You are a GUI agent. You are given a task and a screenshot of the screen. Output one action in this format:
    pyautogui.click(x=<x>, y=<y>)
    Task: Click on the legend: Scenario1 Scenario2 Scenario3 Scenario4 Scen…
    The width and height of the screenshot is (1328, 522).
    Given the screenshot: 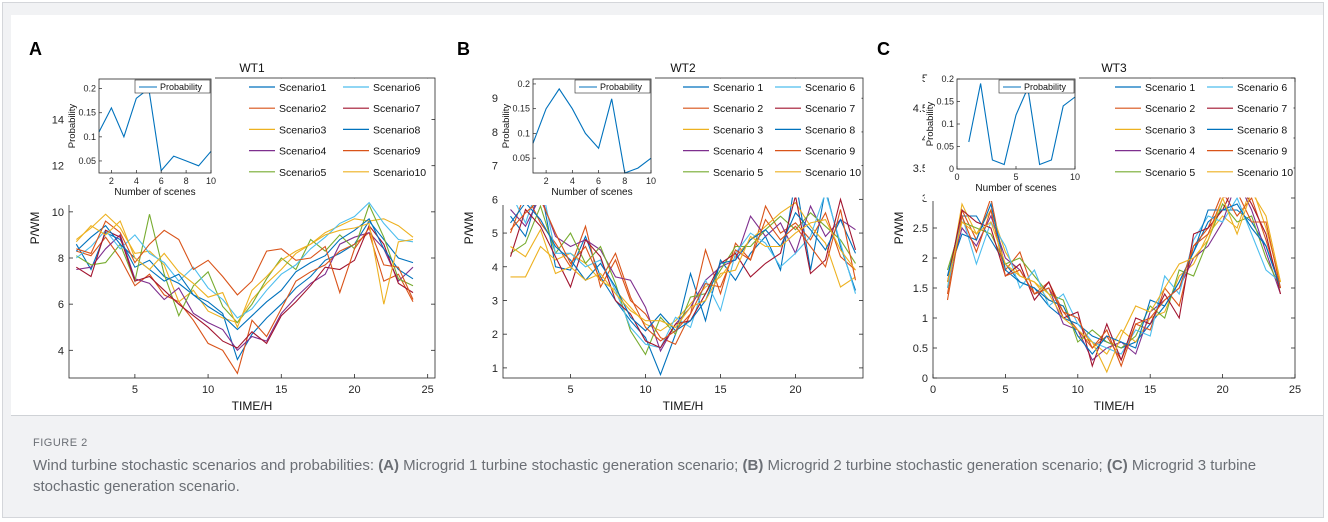 What is the action you would take?
    pyautogui.click(x=337, y=138)
    